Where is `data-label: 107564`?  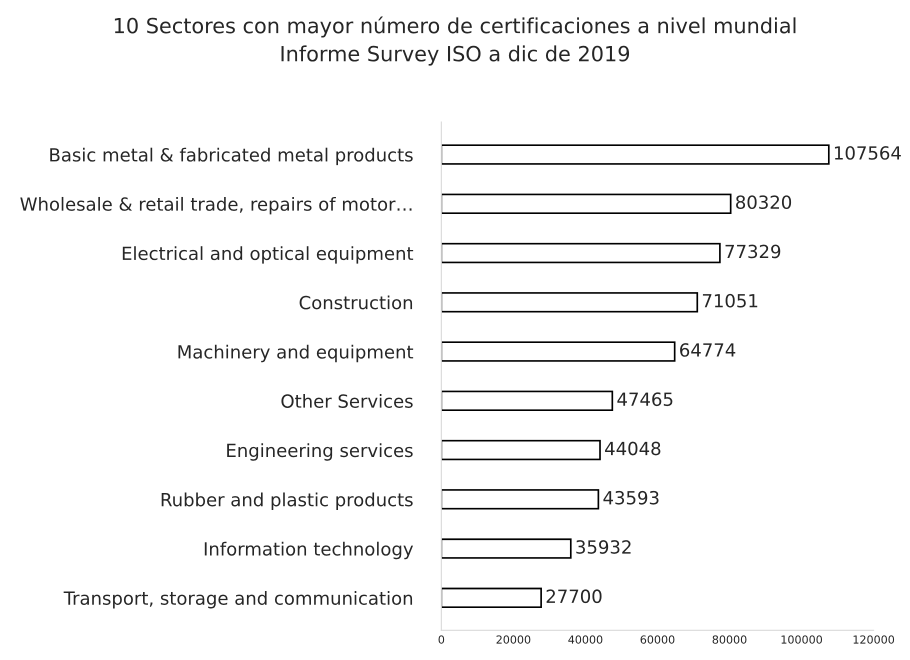
data-label: 107564 is located at coordinates (867, 153).